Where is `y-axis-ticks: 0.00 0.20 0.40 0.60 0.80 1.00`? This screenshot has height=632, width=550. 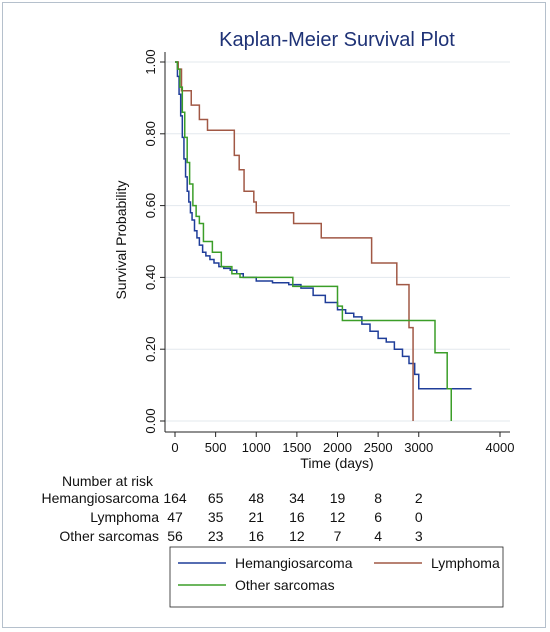 y-axis-ticks: 0.00 0.20 0.40 0.60 0.80 1.00 is located at coordinates (154, 241).